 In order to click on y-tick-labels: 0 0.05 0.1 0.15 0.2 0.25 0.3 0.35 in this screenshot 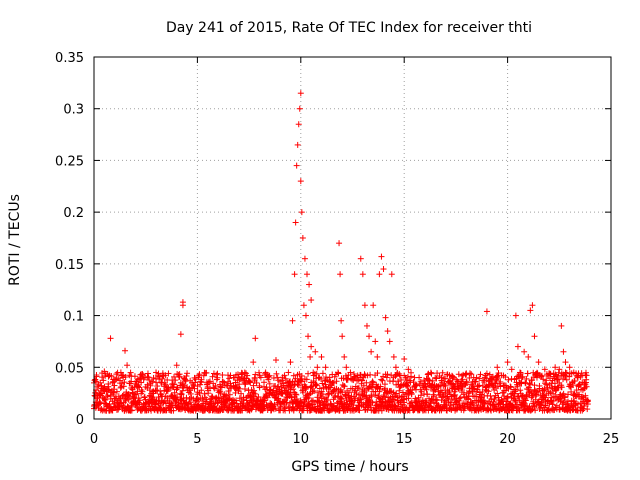, I will do `click(69, 239)`.